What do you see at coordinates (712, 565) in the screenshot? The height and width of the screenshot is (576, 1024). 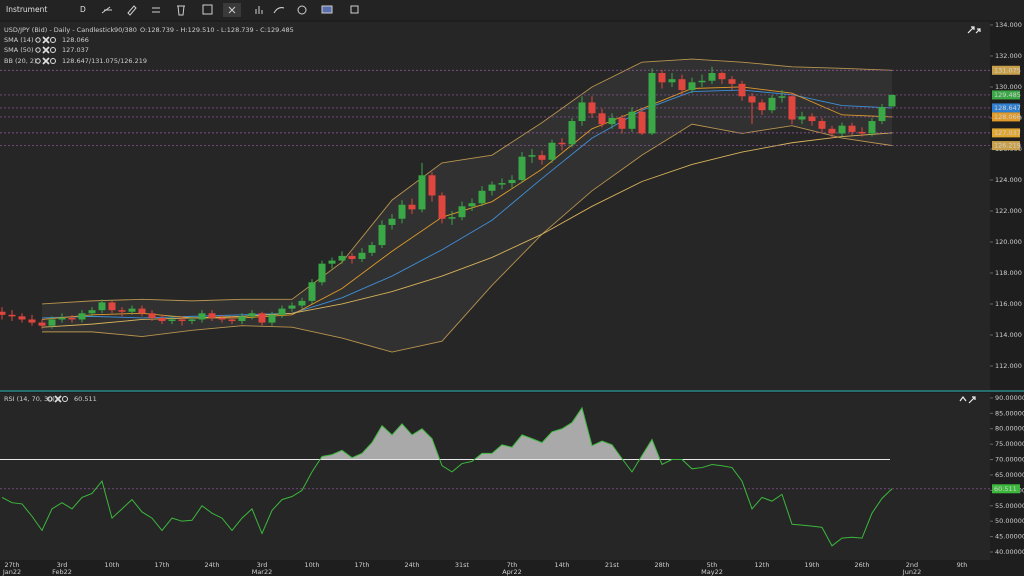 I see `x-tick-day: 5th` at bounding box center [712, 565].